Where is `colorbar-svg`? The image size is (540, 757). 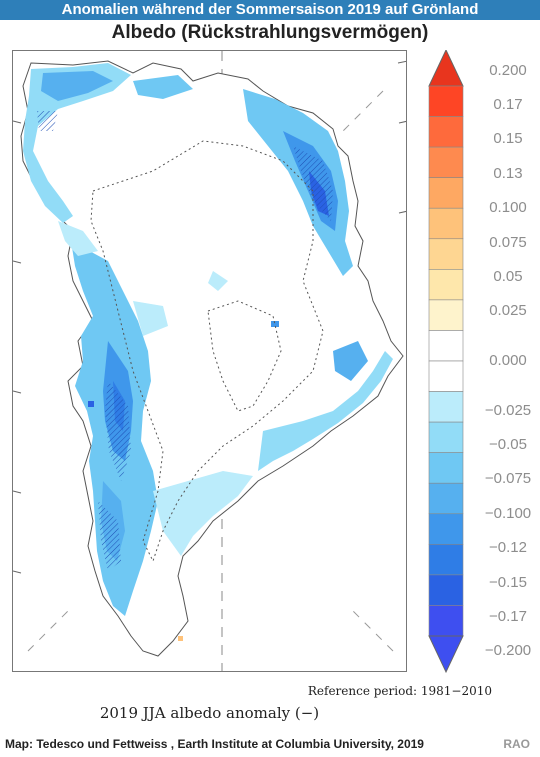 colorbar-svg is located at coordinates (446, 362).